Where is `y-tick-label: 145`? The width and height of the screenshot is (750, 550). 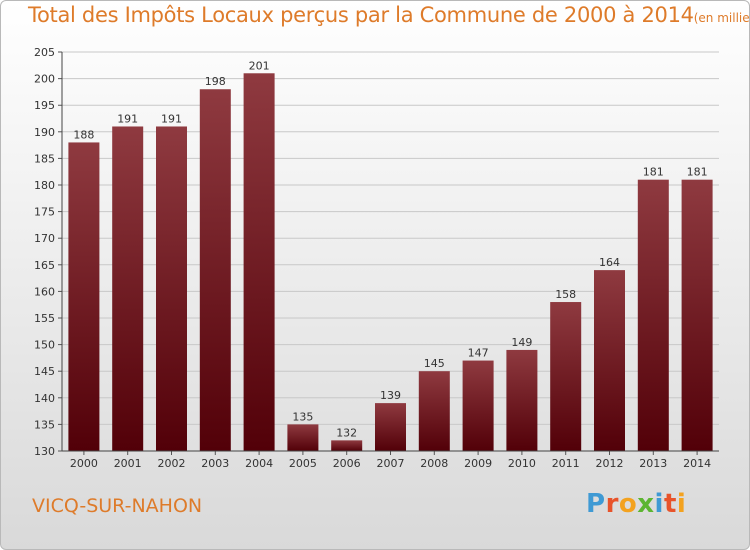 y-tick-label: 145 is located at coordinates (44, 371).